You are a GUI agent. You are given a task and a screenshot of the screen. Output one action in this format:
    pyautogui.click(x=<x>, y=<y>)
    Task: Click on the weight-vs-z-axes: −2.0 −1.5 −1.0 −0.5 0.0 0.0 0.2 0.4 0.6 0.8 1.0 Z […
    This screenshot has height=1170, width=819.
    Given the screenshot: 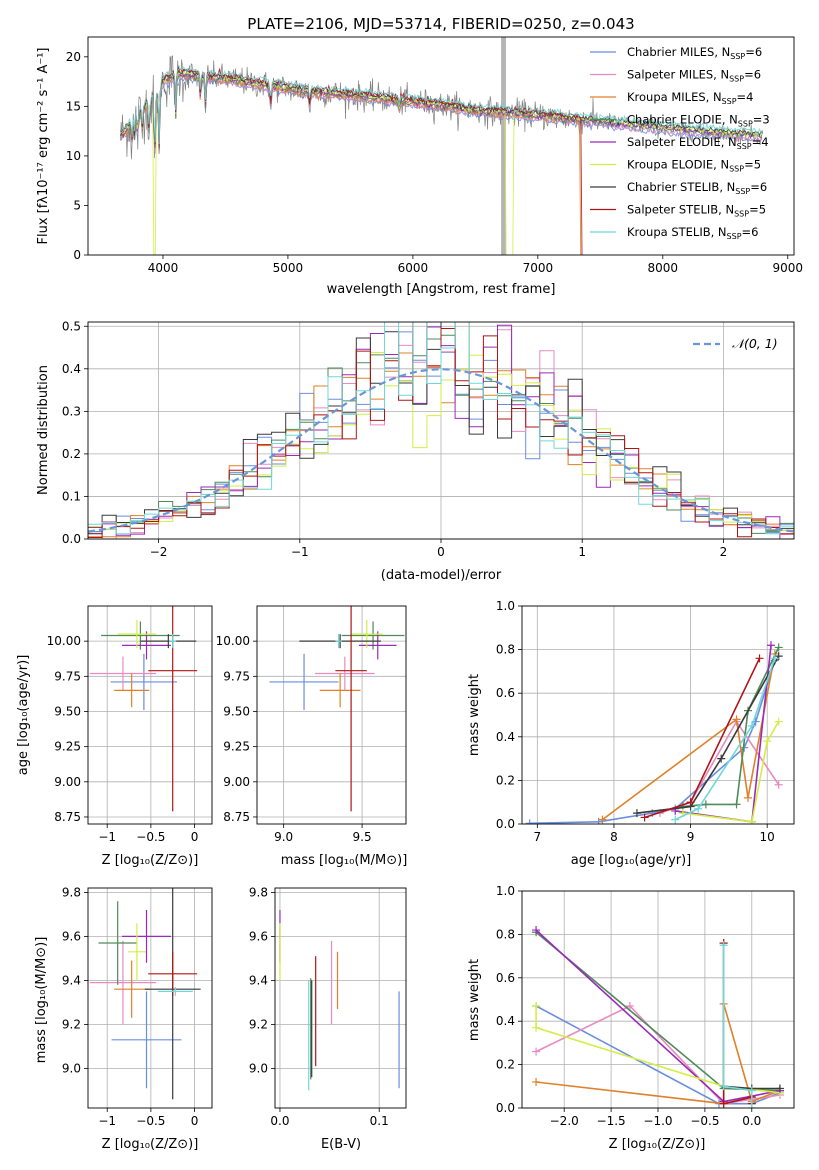 What is the action you would take?
    pyautogui.click(x=631, y=1018)
    